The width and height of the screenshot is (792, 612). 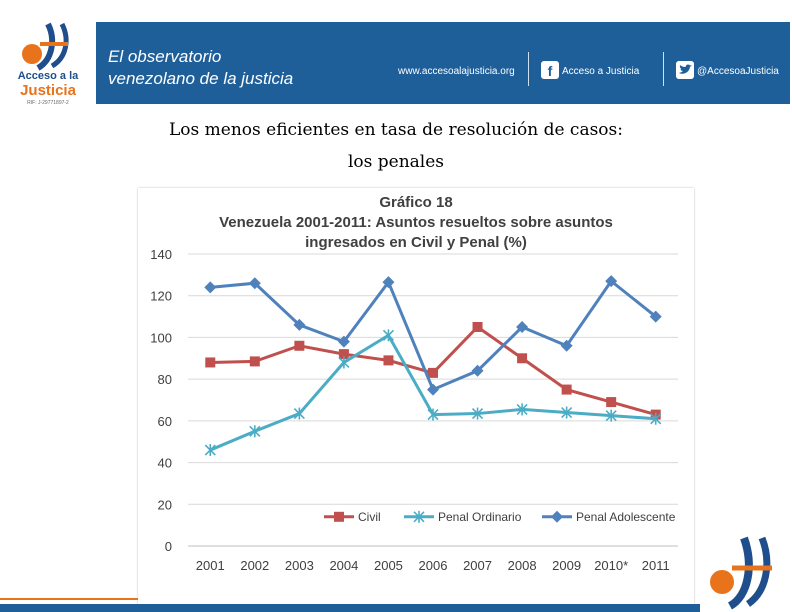 What do you see at coordinates (550, 70) in the screenshot?
I see `facebook-icon: f` at bounding box center [550, 70].